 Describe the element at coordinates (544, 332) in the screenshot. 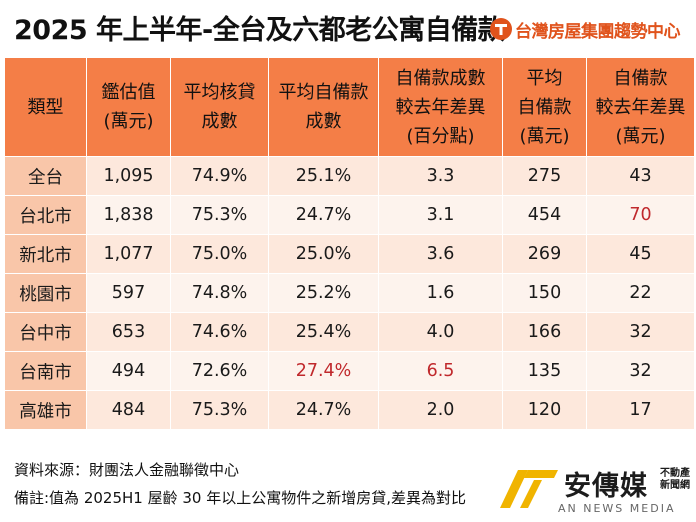

I see `table-cell: 166` at that location.